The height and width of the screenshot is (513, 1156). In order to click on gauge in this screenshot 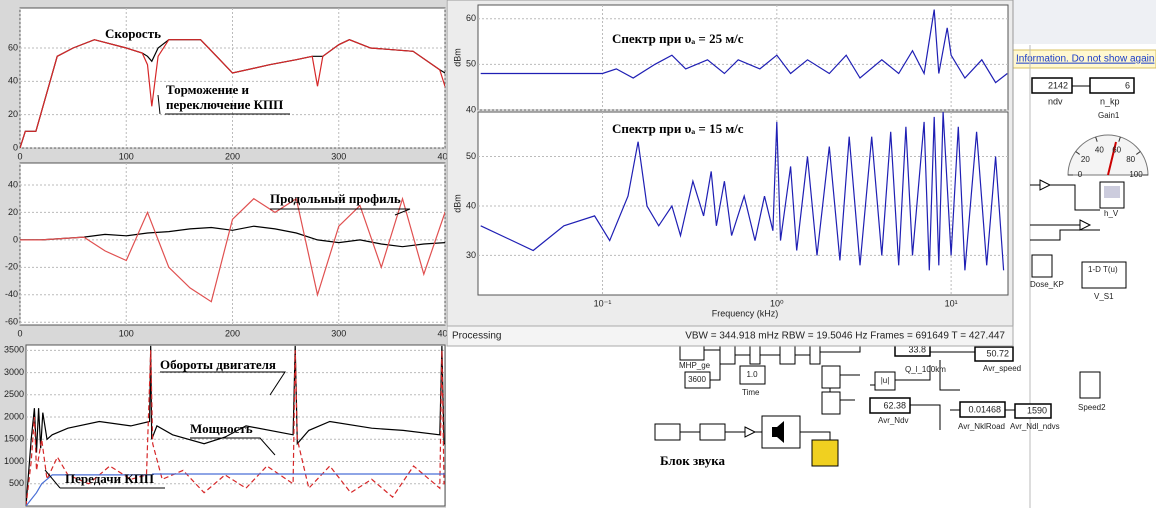, I will do `click(1108, 155)`.